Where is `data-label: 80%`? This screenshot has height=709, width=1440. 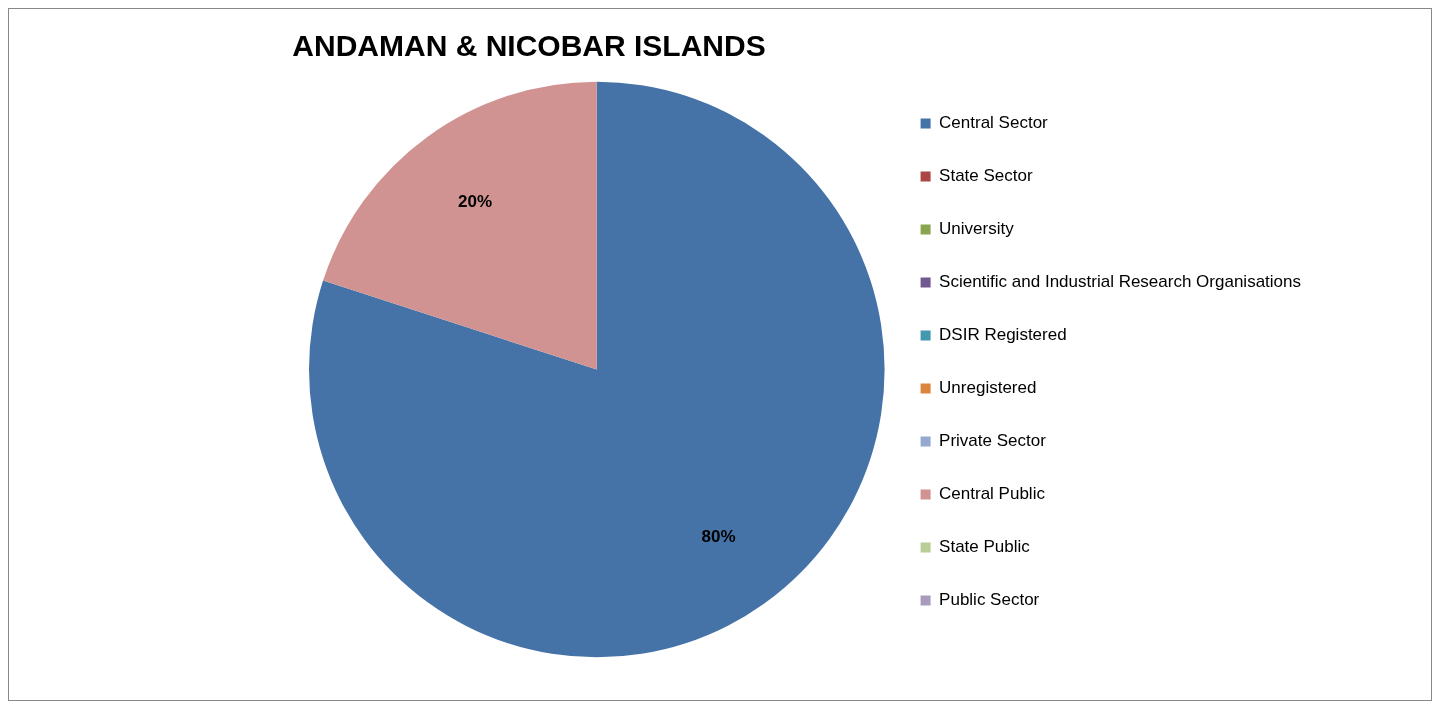
data-label: 80% is located at coordinates (718, 536).